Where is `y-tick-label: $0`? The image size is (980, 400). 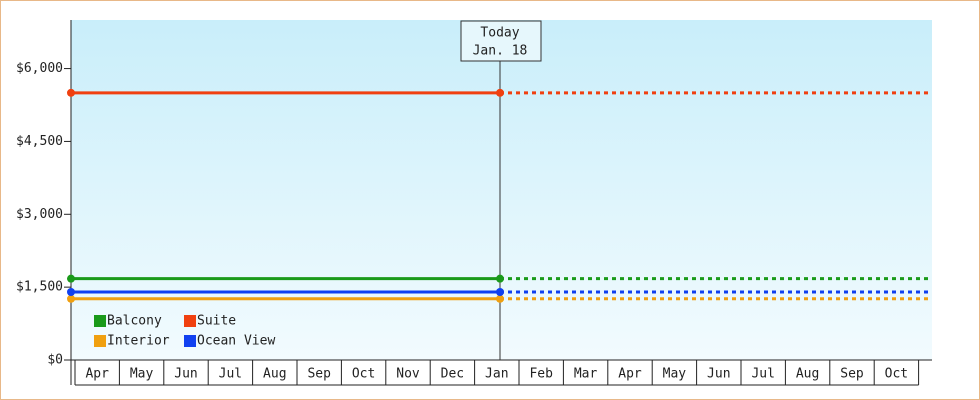 y-tick-label: $0 is located at coordinates (55, 360).